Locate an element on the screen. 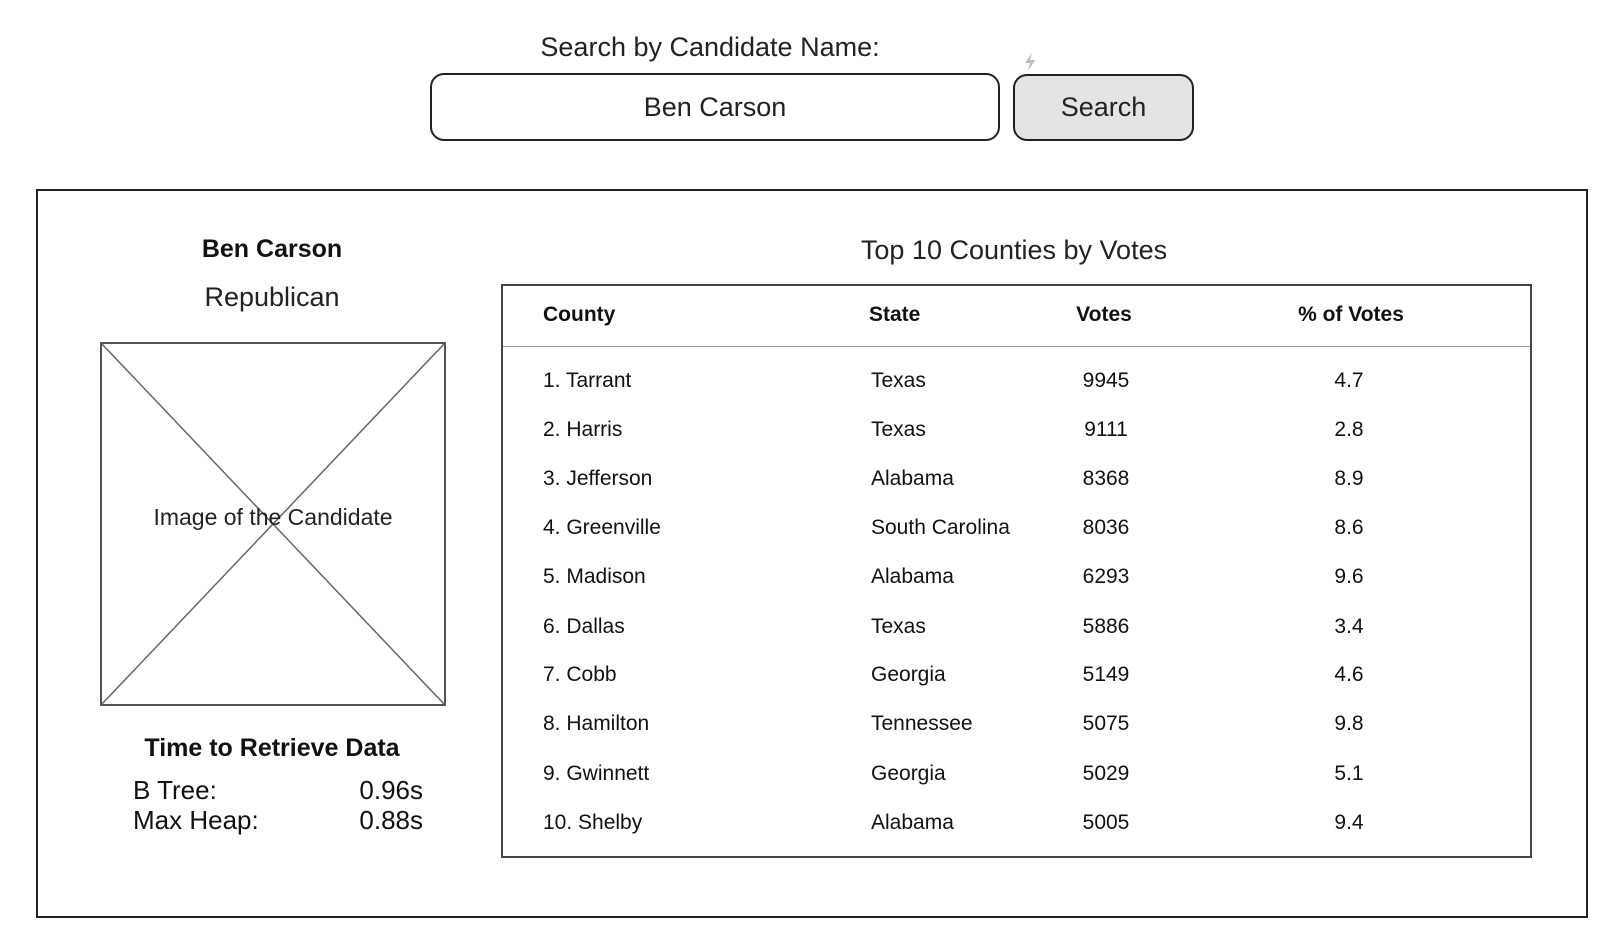 This screenshot has width=1618, height=929. search-label: Search by Candidate Name: is located at coordinates (710, 47).